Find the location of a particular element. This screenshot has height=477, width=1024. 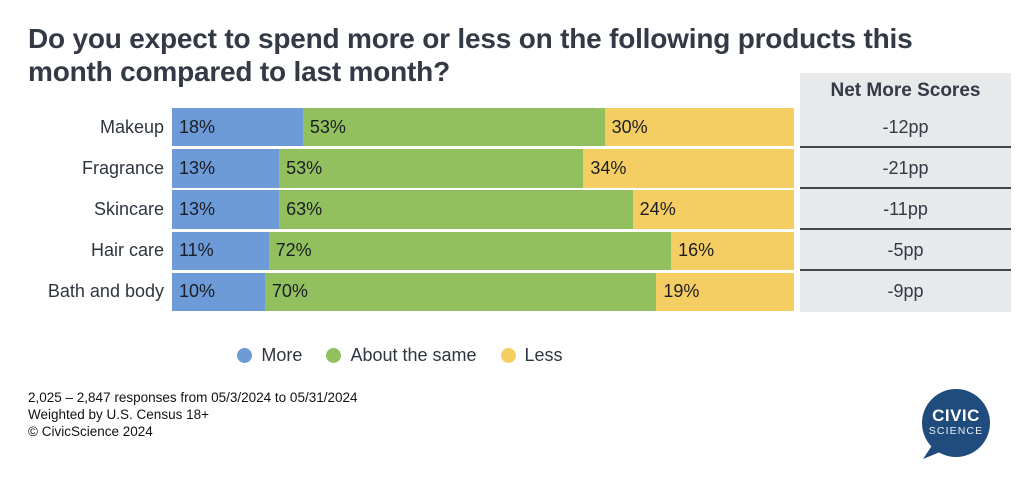

legend-item-less: Less is located at coordinates (531, 355).